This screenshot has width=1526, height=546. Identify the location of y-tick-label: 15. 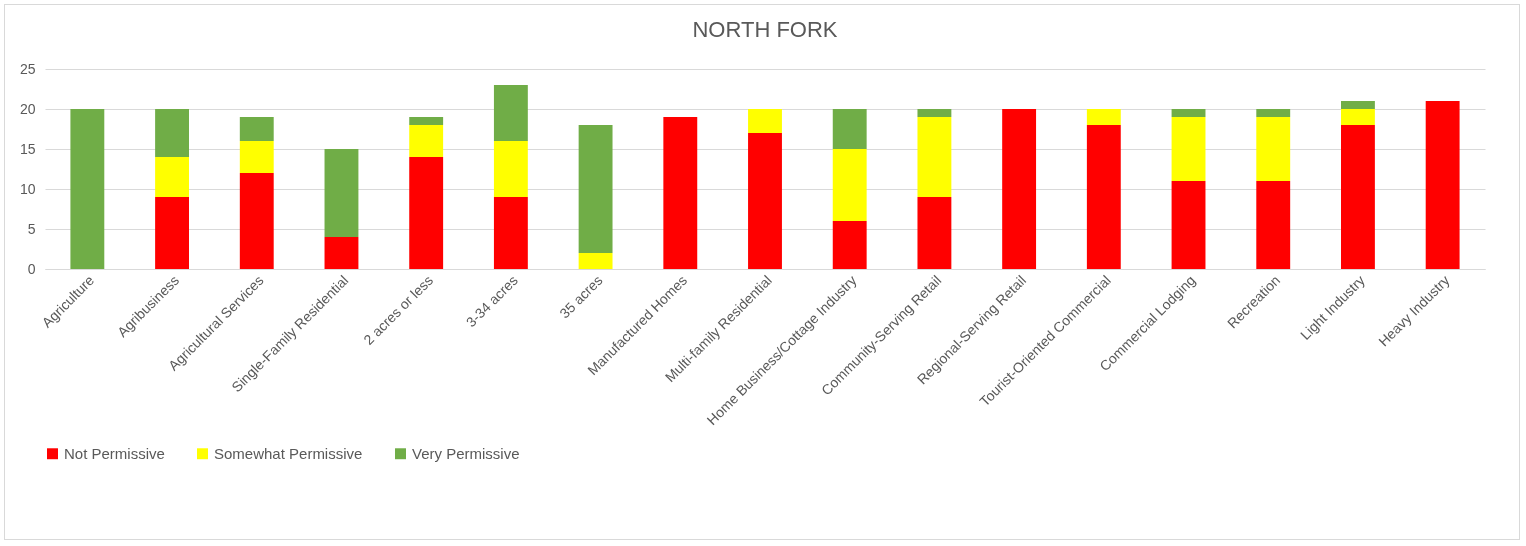
(27, 148).